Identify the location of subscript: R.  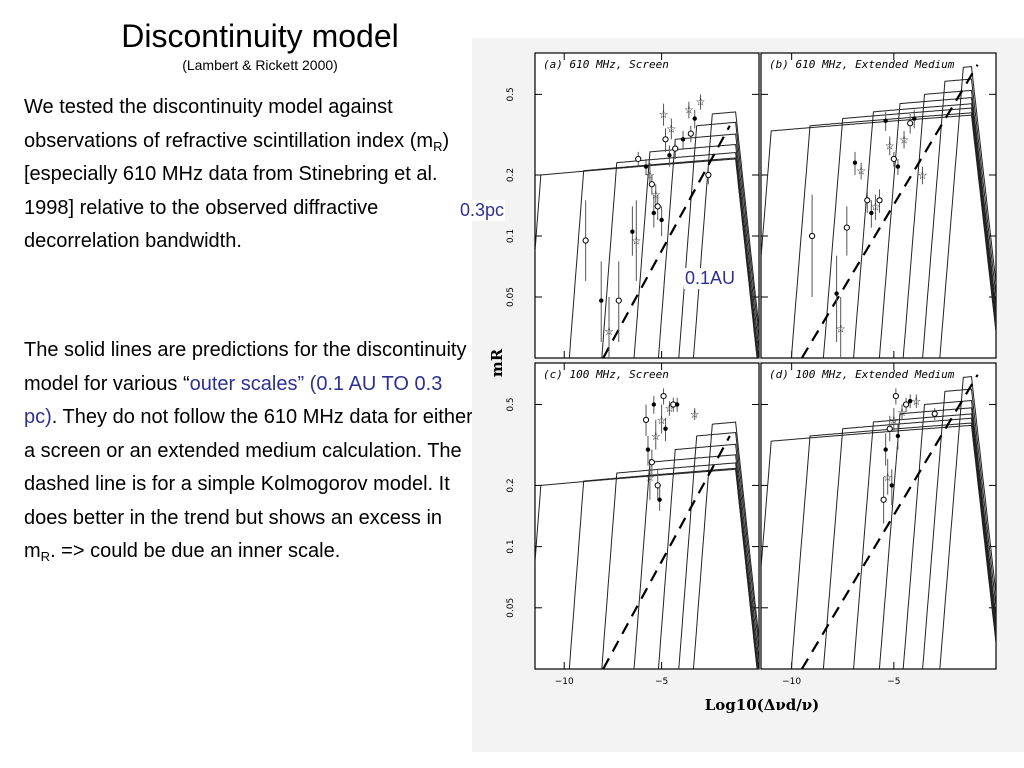
(45, 556).